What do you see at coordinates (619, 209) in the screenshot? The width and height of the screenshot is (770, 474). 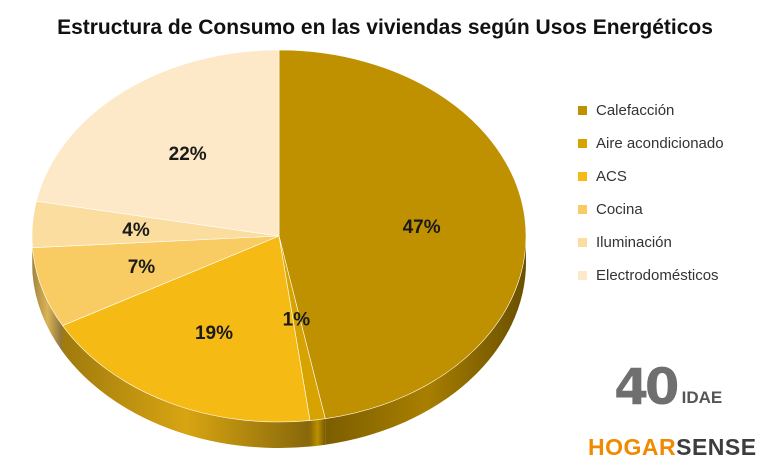 I see `legend-label: Cocina` at bounding box center [619, 209].